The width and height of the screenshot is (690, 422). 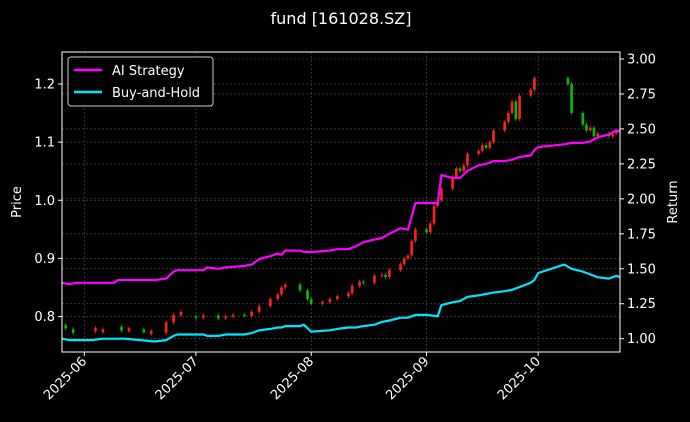 What do you see at coordinates (641, 59) in the screenshot?
I see `right-tick-label: 3.00` at bounding box center [641, 59].